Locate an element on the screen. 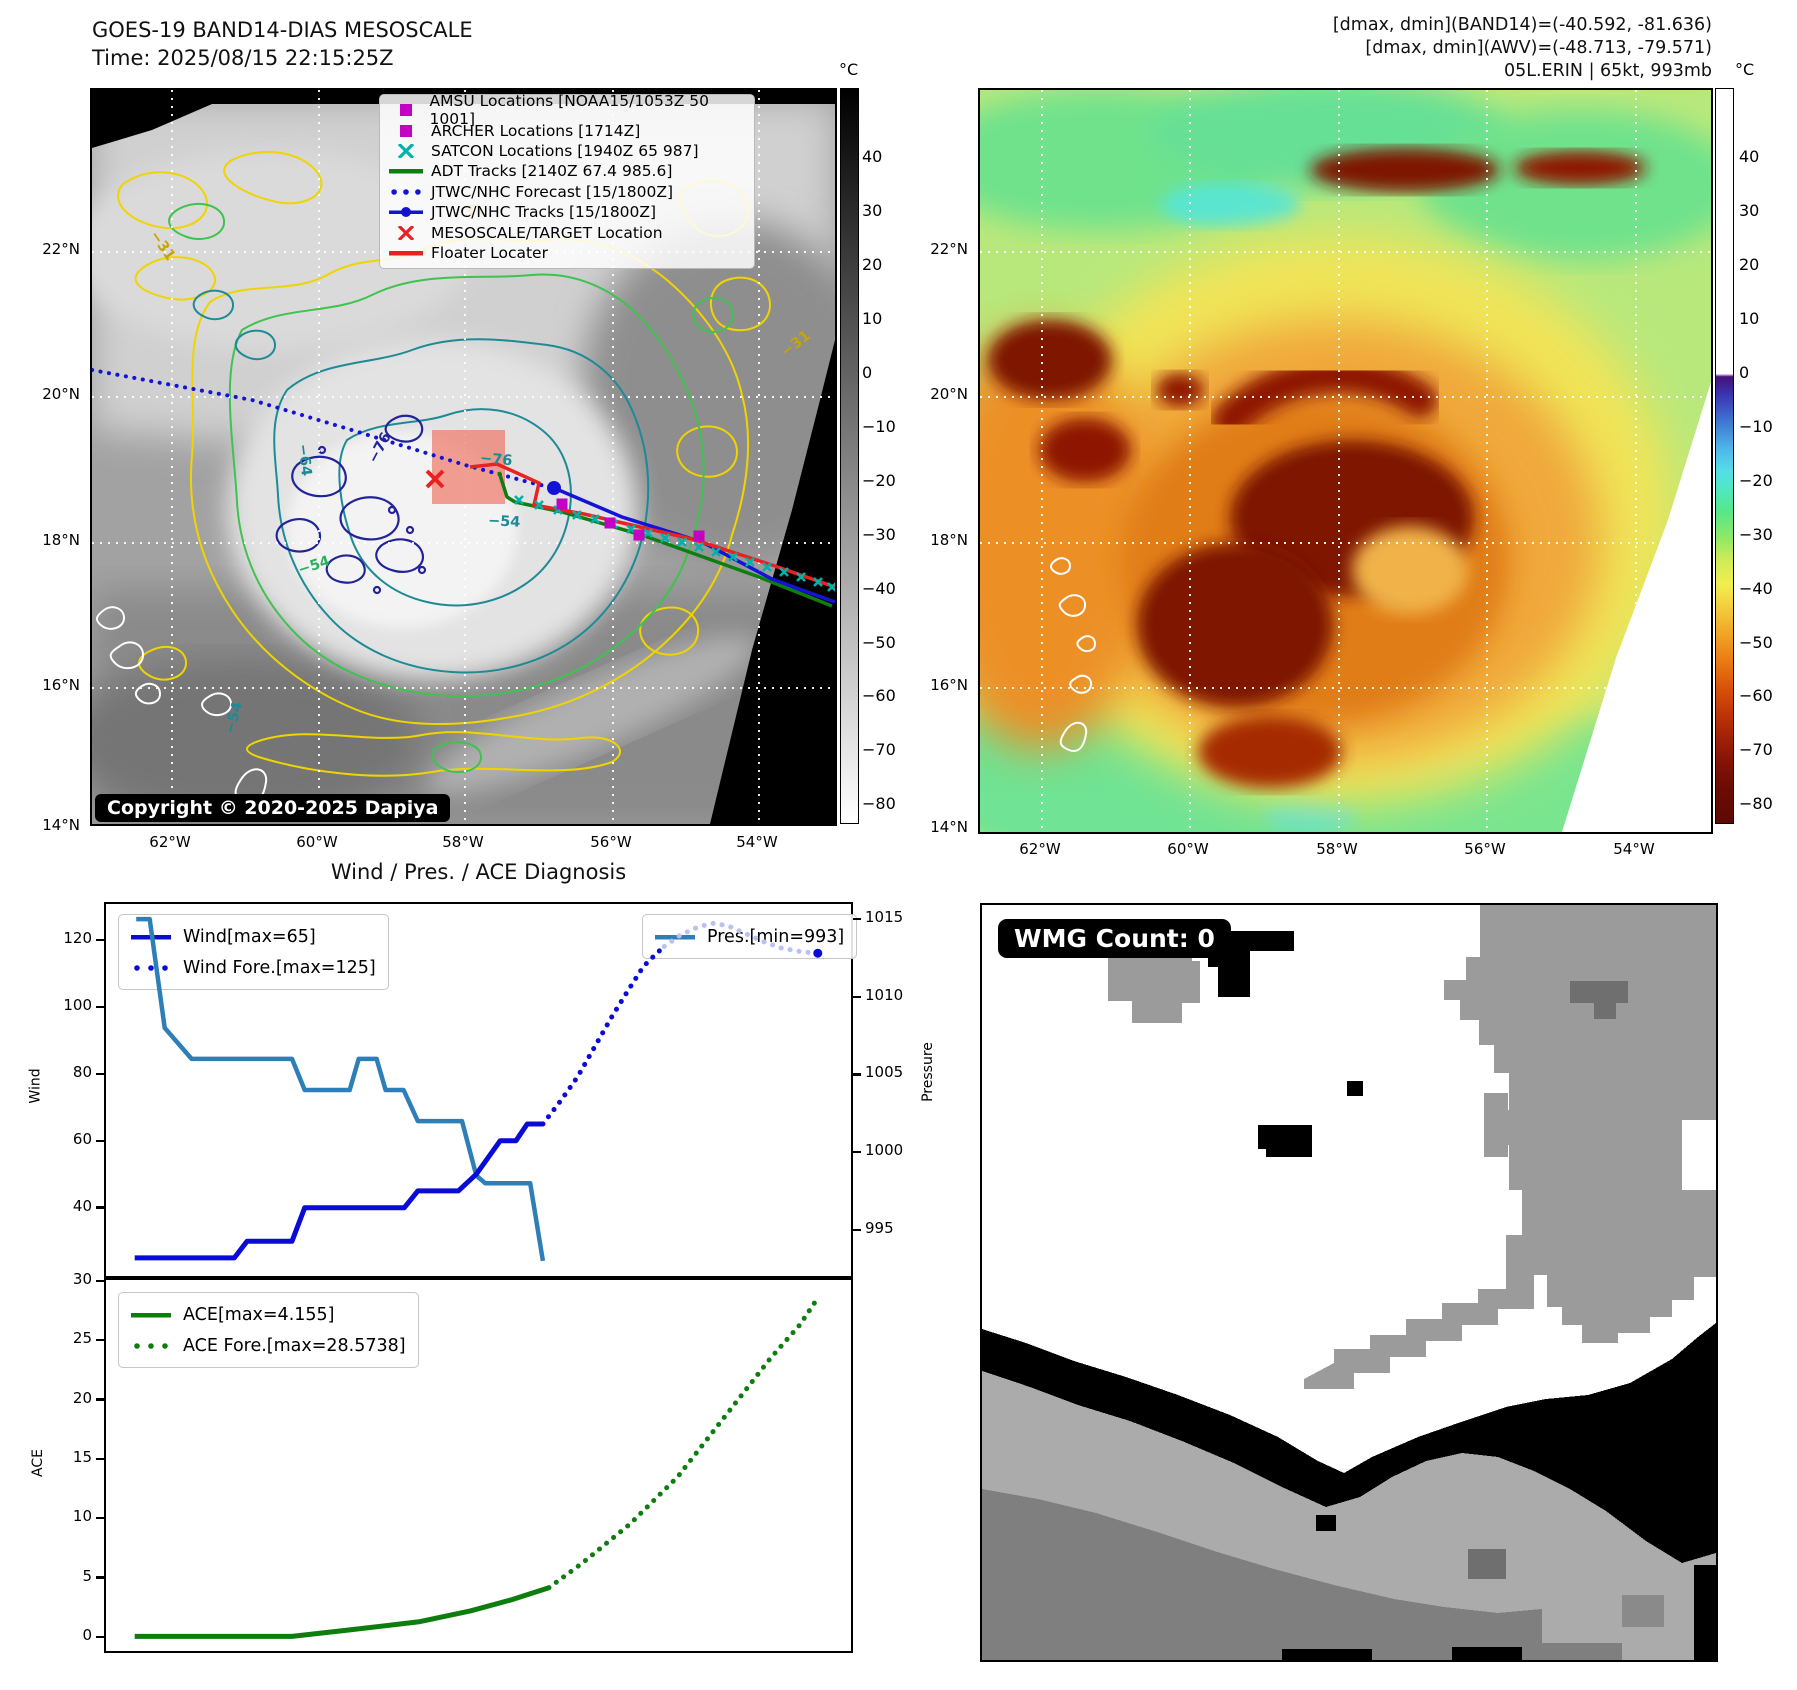 This screenshot has height=1690, width=1797. green-contours is located at coordinates (451, 488).